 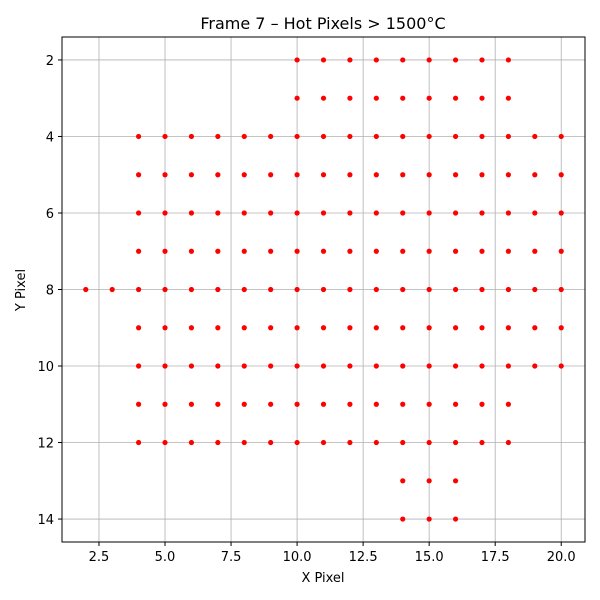 I want to click on y-tick-label: 12, so click(x=45, y=444).